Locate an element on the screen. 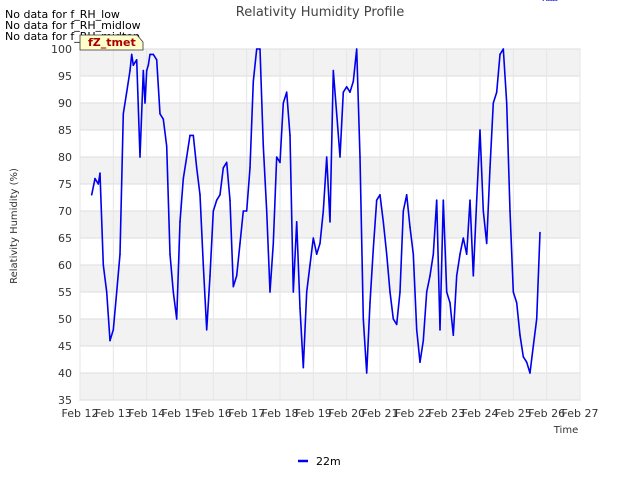 The image size is (640, 480). x-tick-label: Feb 20 is located at coordinates (346, 413).